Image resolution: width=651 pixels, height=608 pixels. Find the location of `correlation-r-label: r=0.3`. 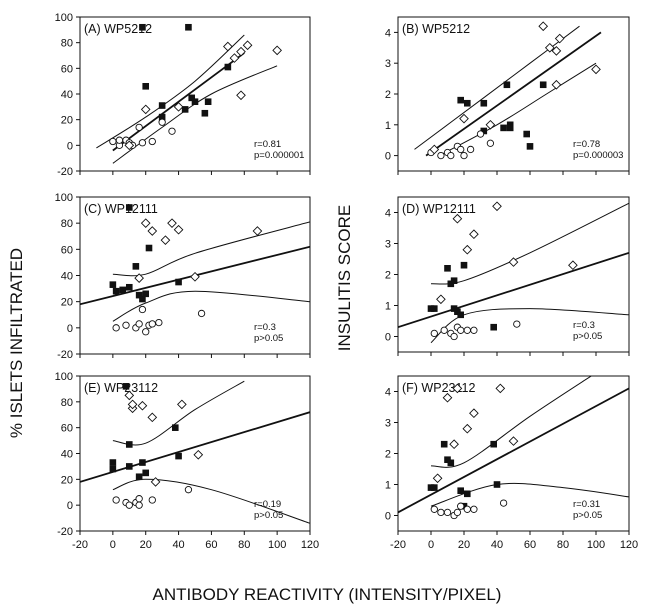

correlation-r-label: r=0.3 is located at coordinates (265, 327).